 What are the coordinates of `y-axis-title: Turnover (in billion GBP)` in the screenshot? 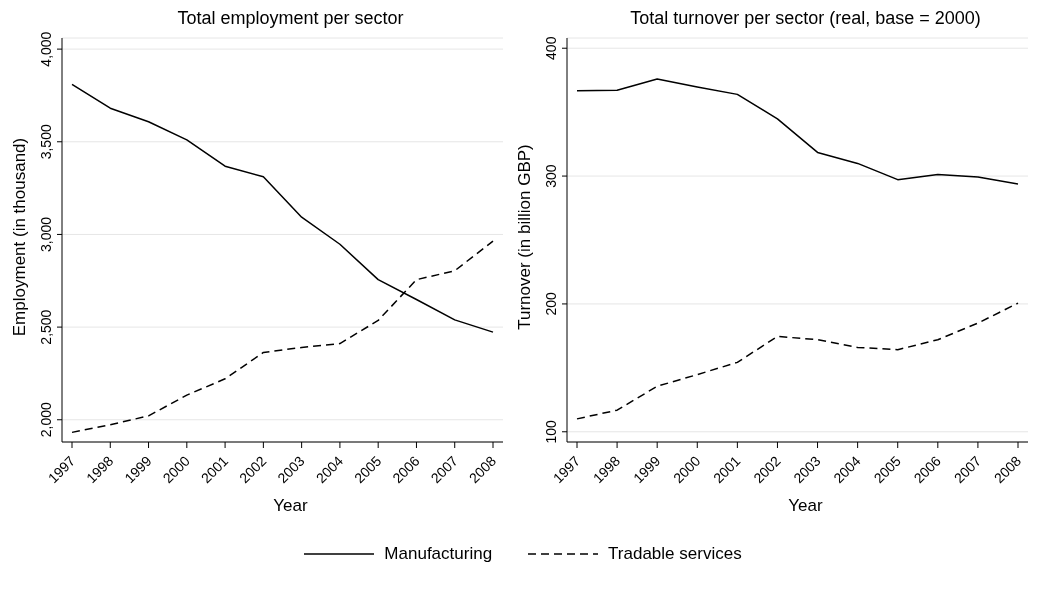 It's located at (525, 237).